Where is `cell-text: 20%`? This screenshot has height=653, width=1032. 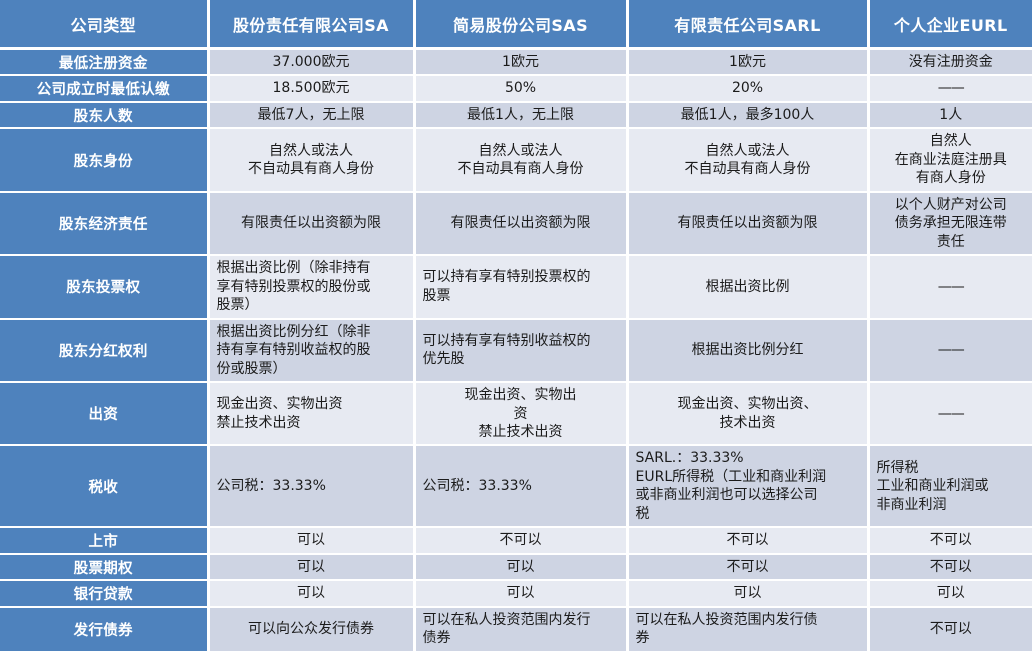
cell-text: 20% is located at coordinates (747, 88).